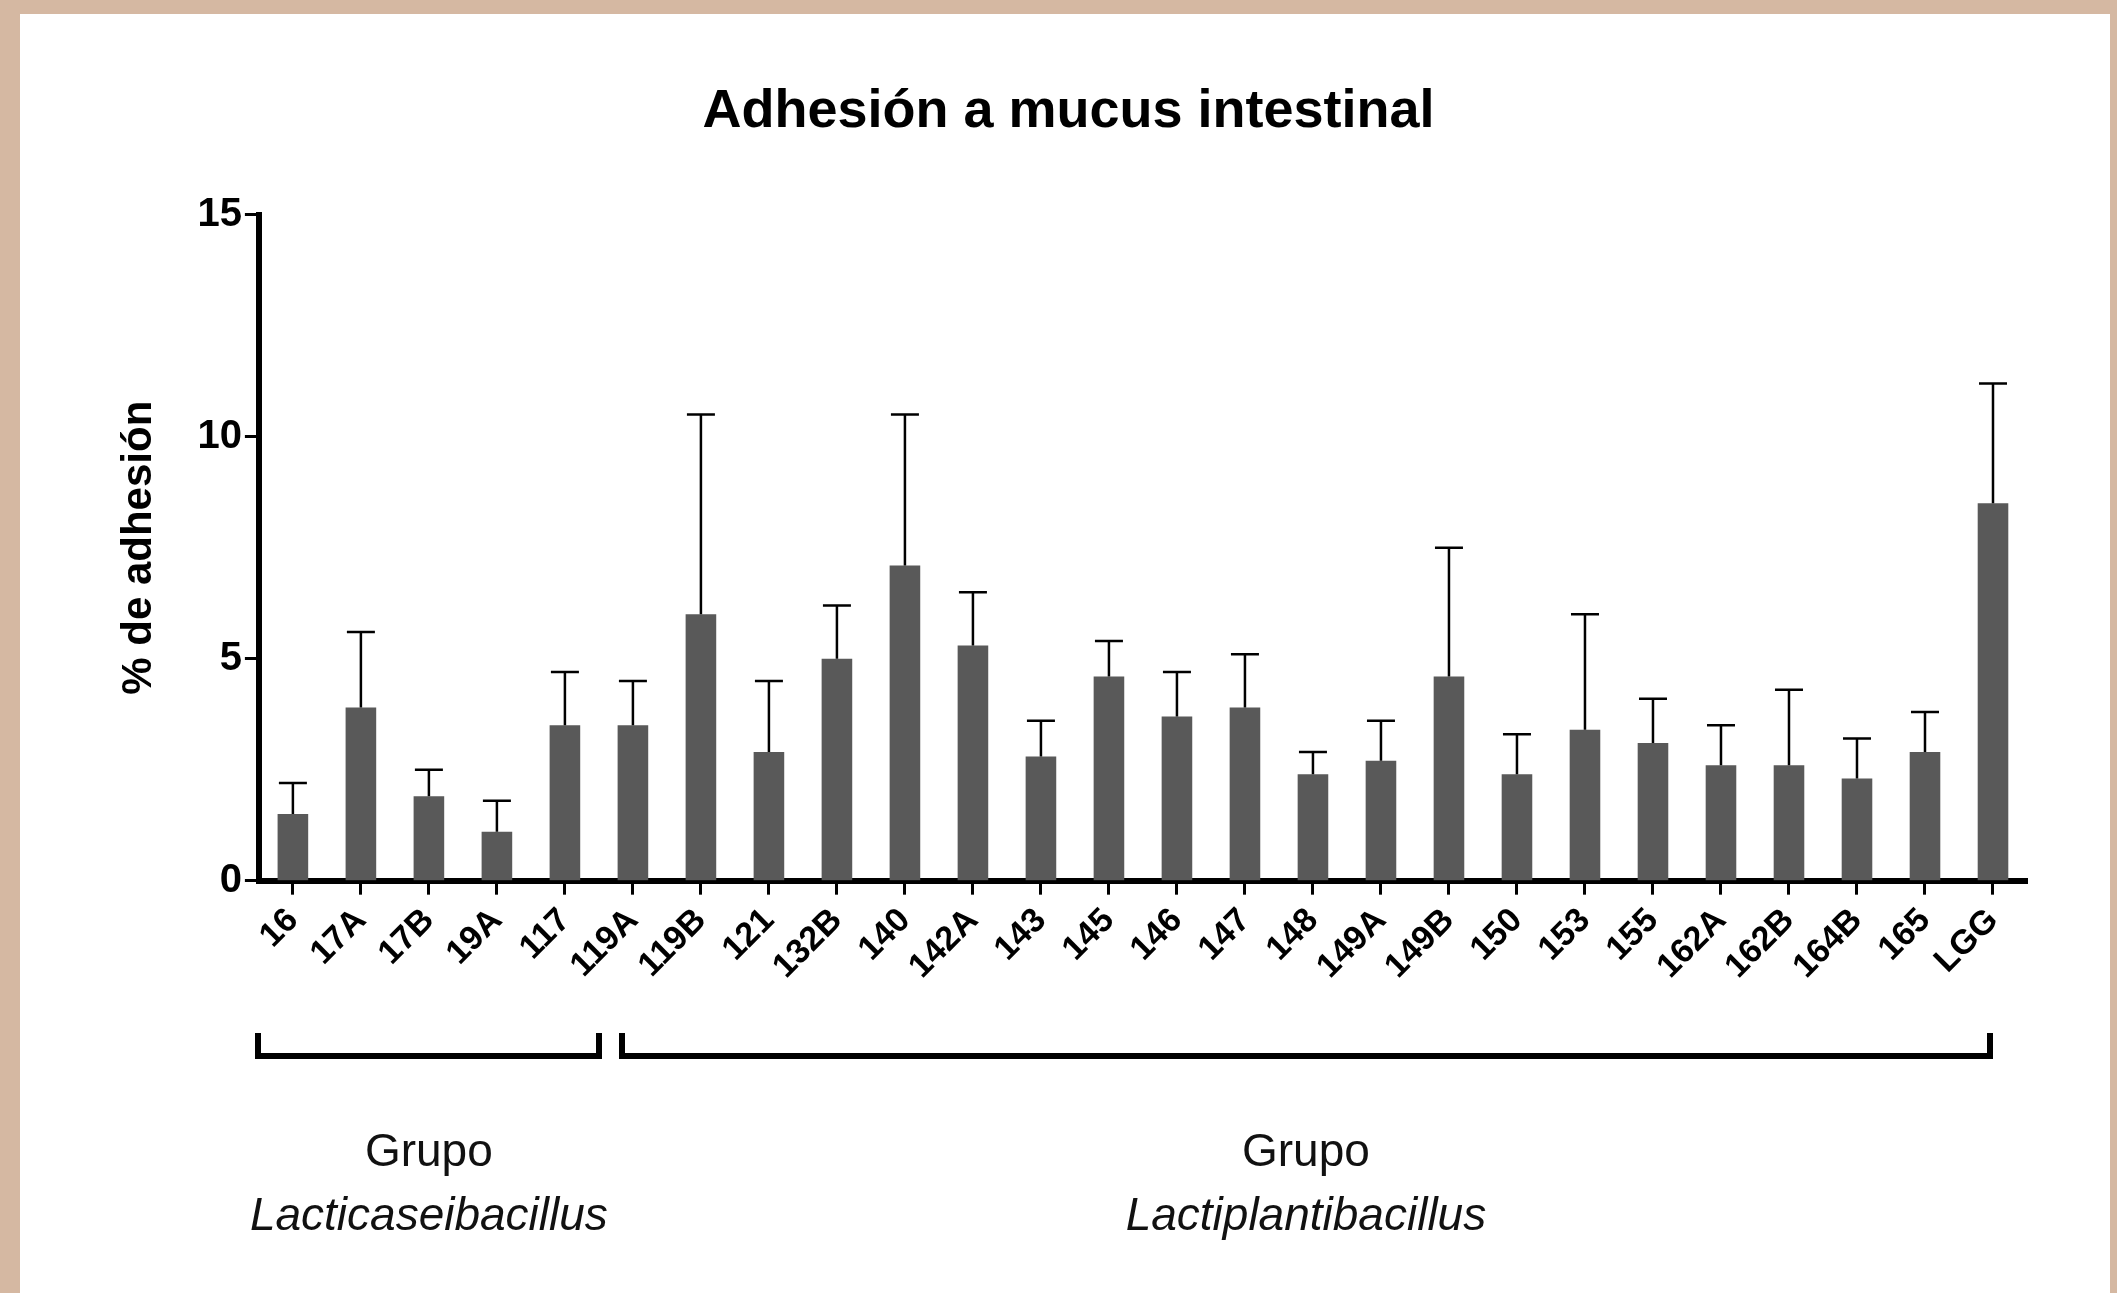 The width and height of the screenshot is (2117, 1293). Describe the element at coordinates (1495, 933) in the screenshot. I see `x-tick-label: 150` at that location.